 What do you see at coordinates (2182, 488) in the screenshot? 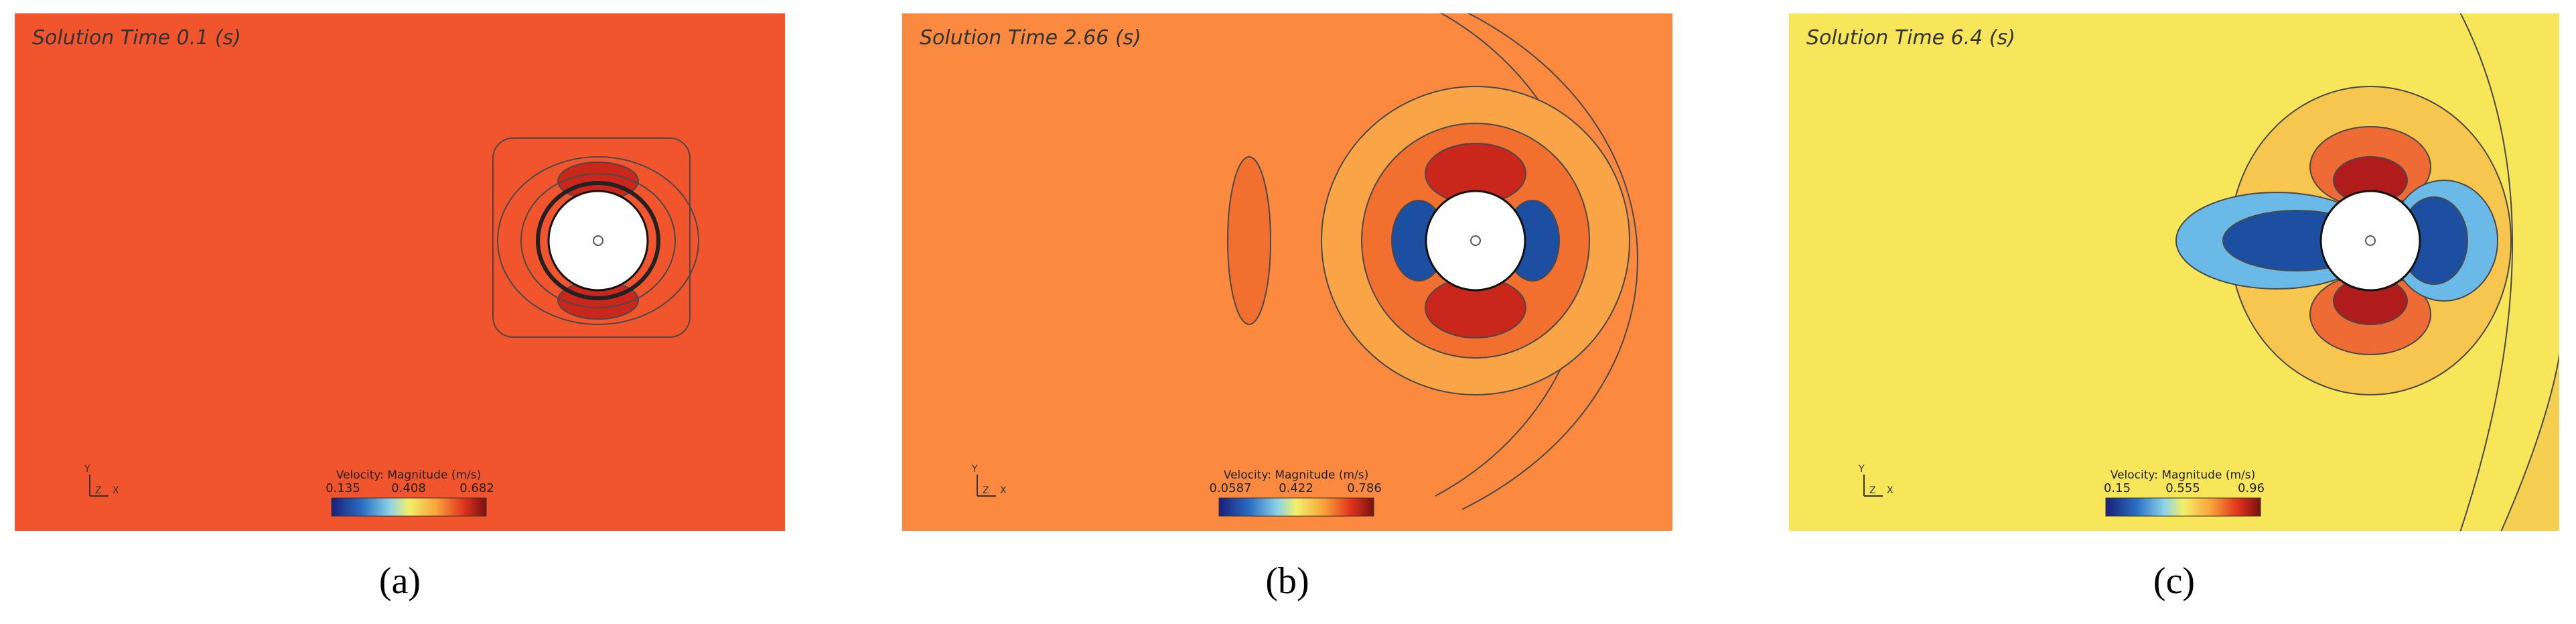
I see `colorbar-tick: 0.555` at bounding box center [2182, 488].